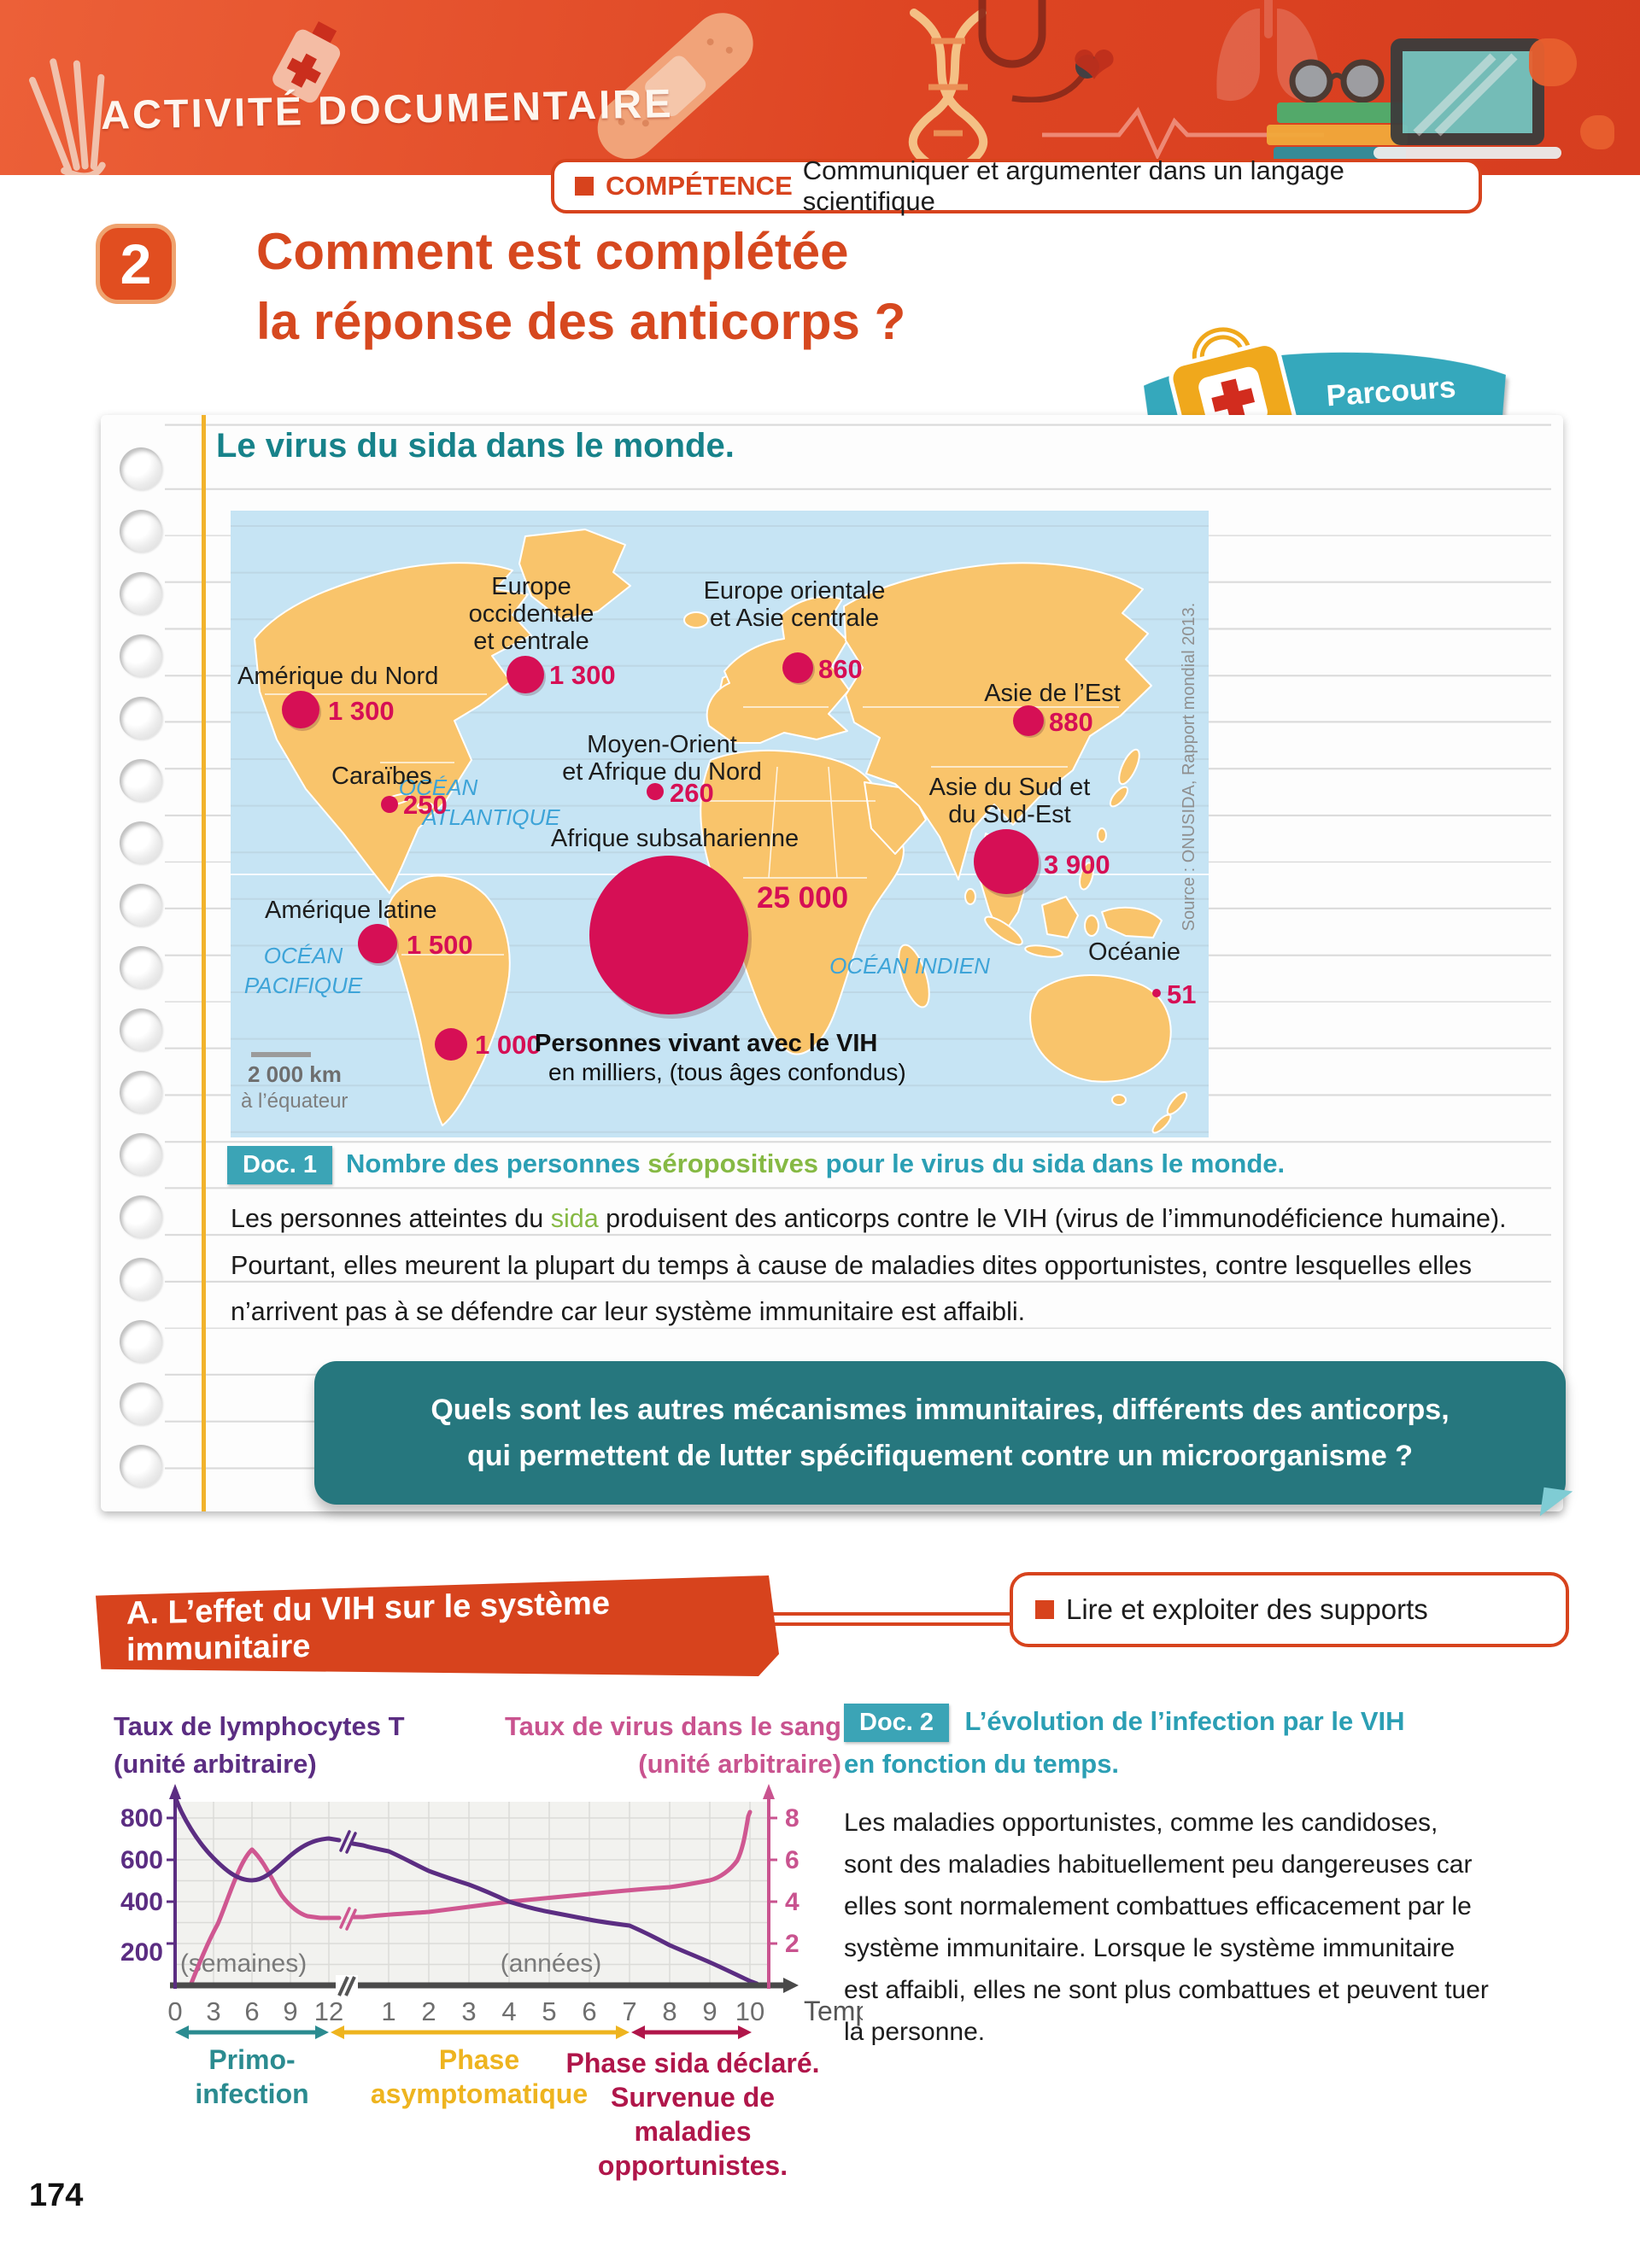  What do you see at coordinates (67, 116) in the screenshot?
I see `skeleton-hand-icon` at bounding box center [67, 116].